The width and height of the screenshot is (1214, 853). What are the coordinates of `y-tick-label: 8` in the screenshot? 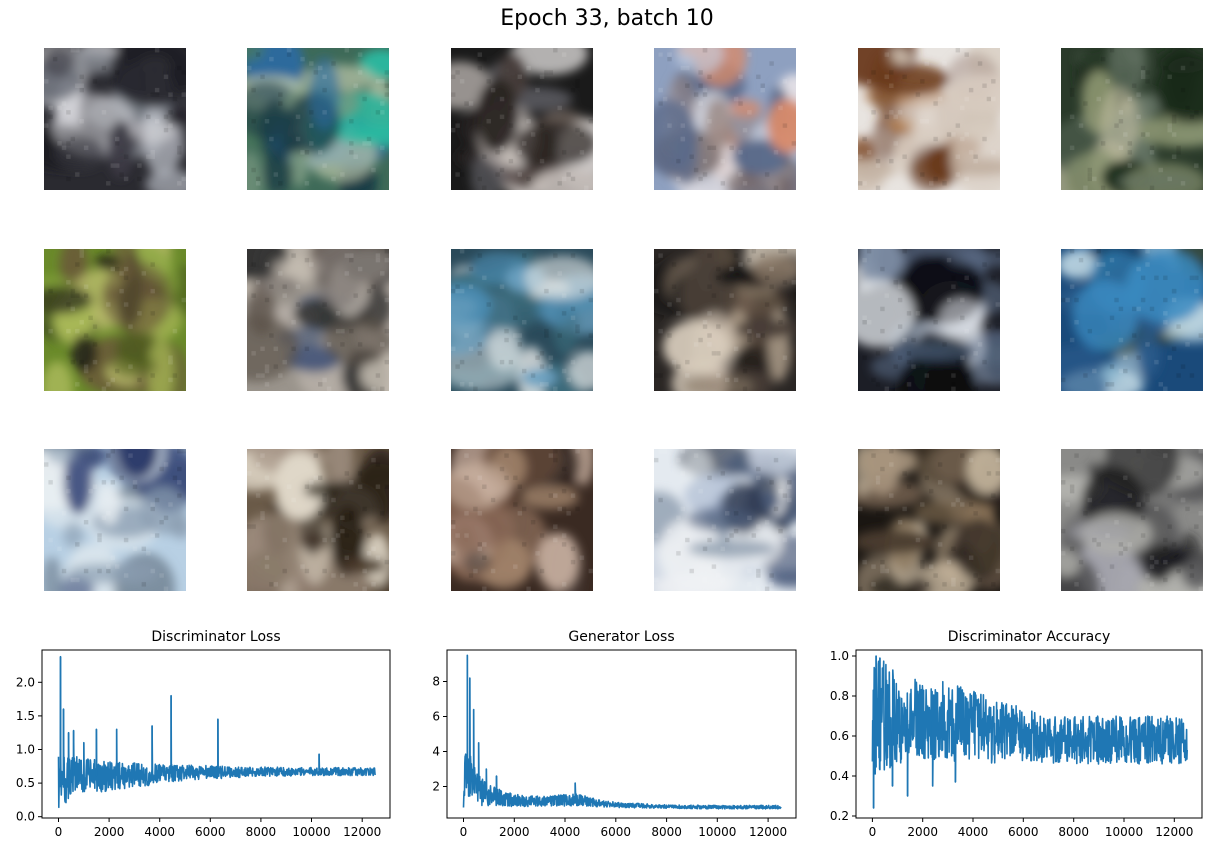 It's located at (436, 682).